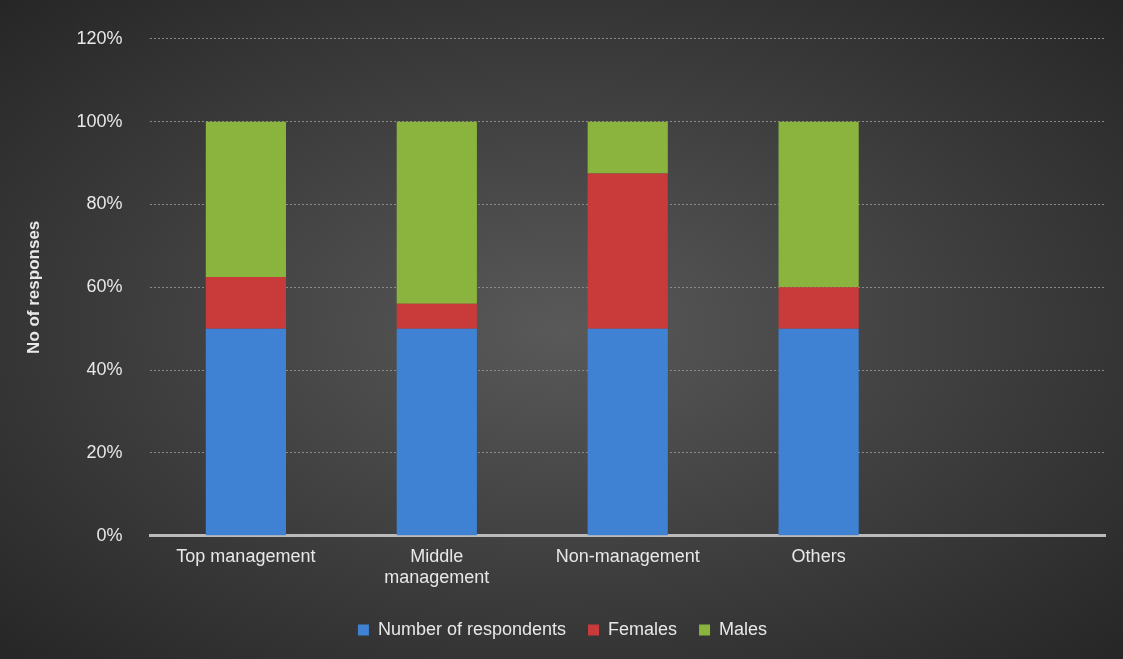 The image size is (1123, 659). What do you see at coordinates (33, 287) in the screenshot?
I see `y-axis-title: No of responses` at bounding box center [33, 287].